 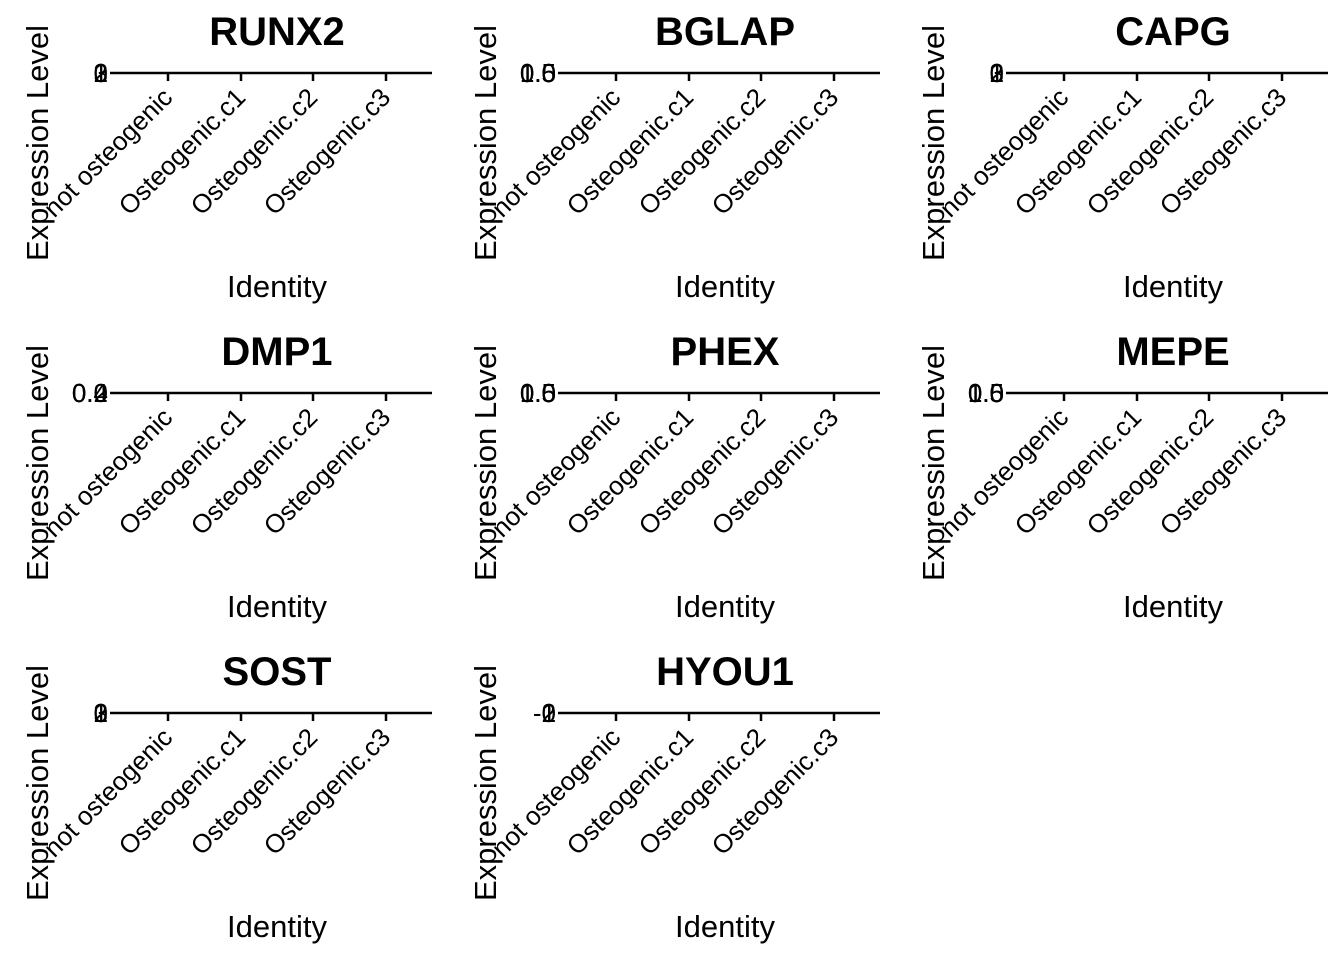 What do you see at coordinates (725, 32) in the screenshot?
I see `panel-title: BGLAP` at bounding box center [725, 32].